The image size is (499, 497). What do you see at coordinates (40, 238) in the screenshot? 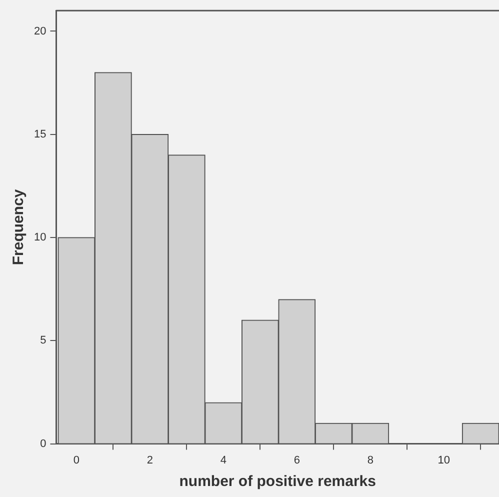
I see `y-tick-label: 10` at bounding box center [40, 238].